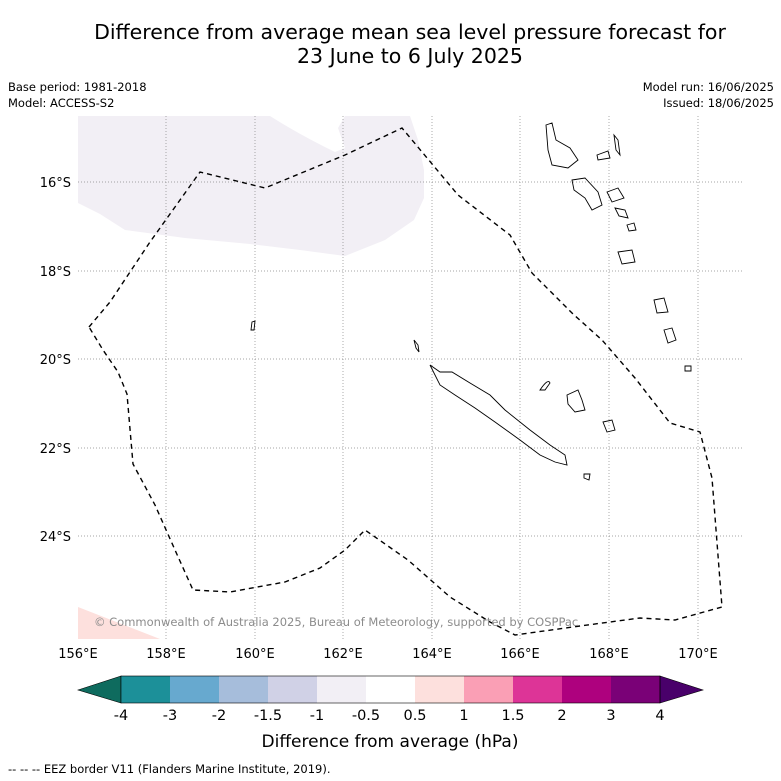 This screenshot has width=781, height=781. Describe the element at coordinates (561, 716) in the screenshot. I see `colorbar-label: 2` at that location.